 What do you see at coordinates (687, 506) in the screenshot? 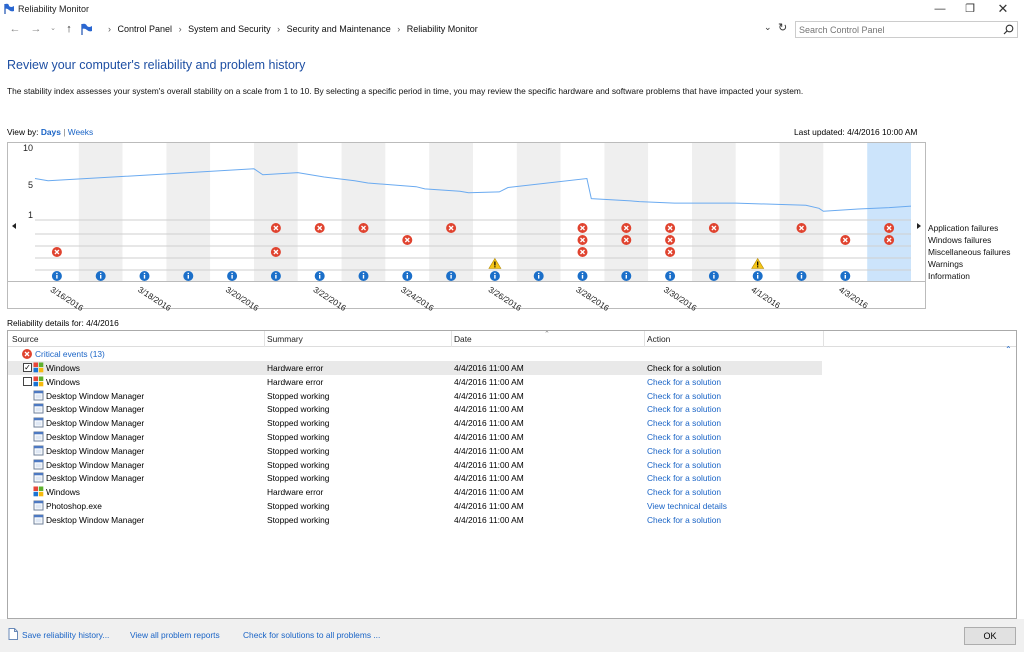
I see `row-action-link: View technical details` at bounding box center [687, 506].